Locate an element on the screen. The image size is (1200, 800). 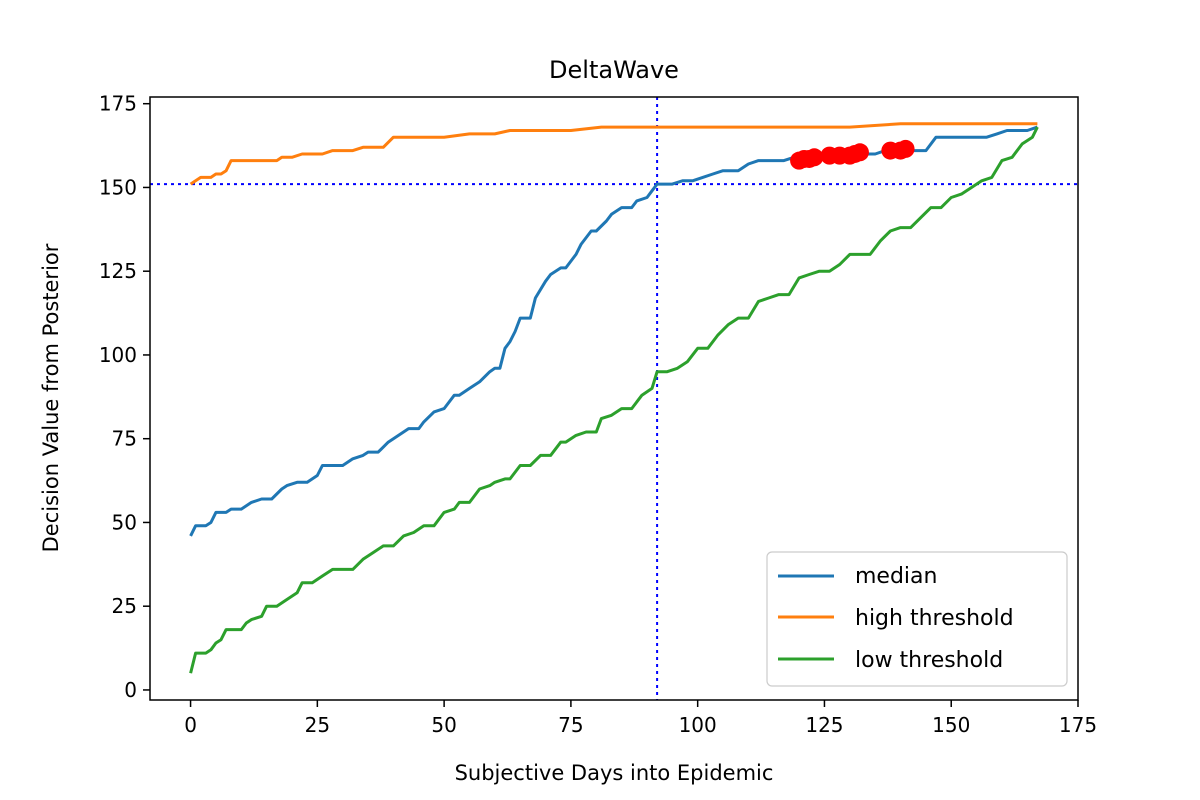
x-tick-label: 175 is located at coordinates (1078, 725).